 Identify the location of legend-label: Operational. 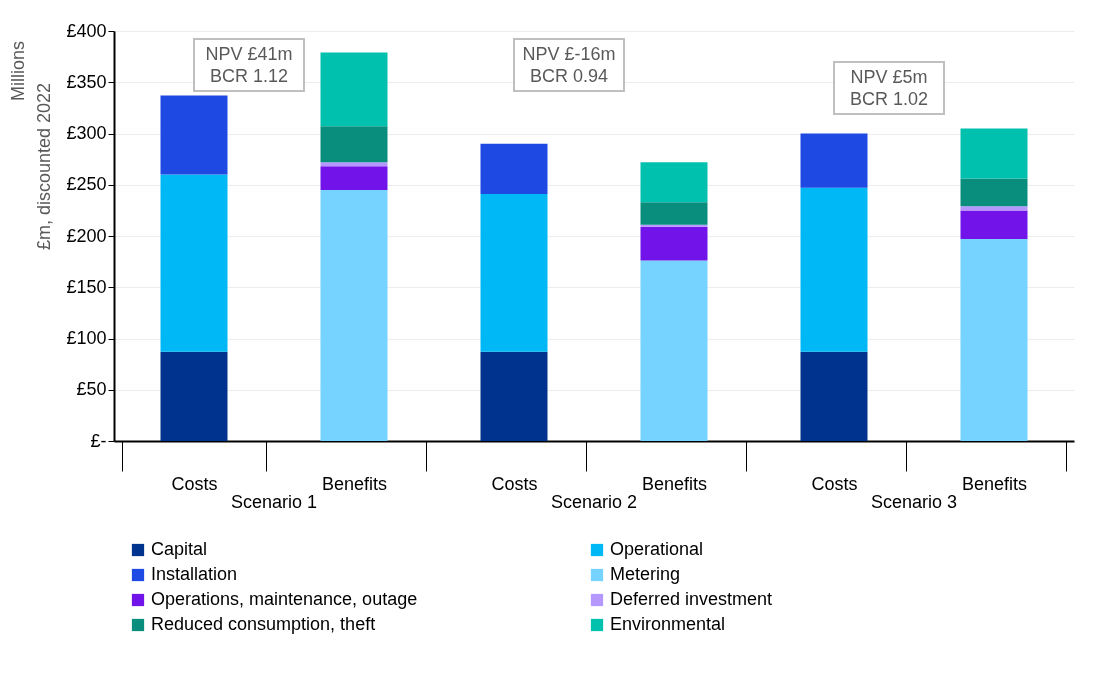
(657, 549).